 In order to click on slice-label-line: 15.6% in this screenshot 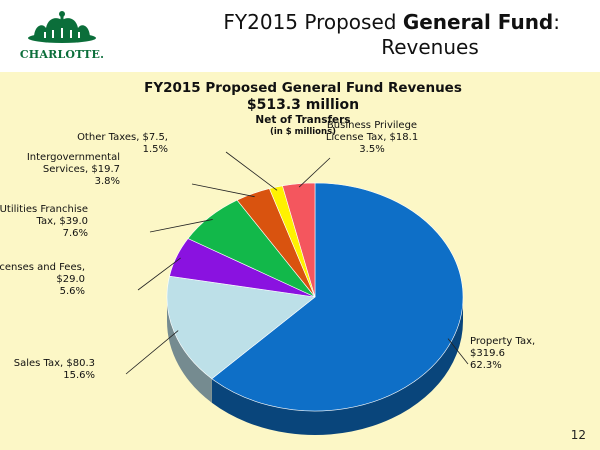, I will do `click(79, 375)`.